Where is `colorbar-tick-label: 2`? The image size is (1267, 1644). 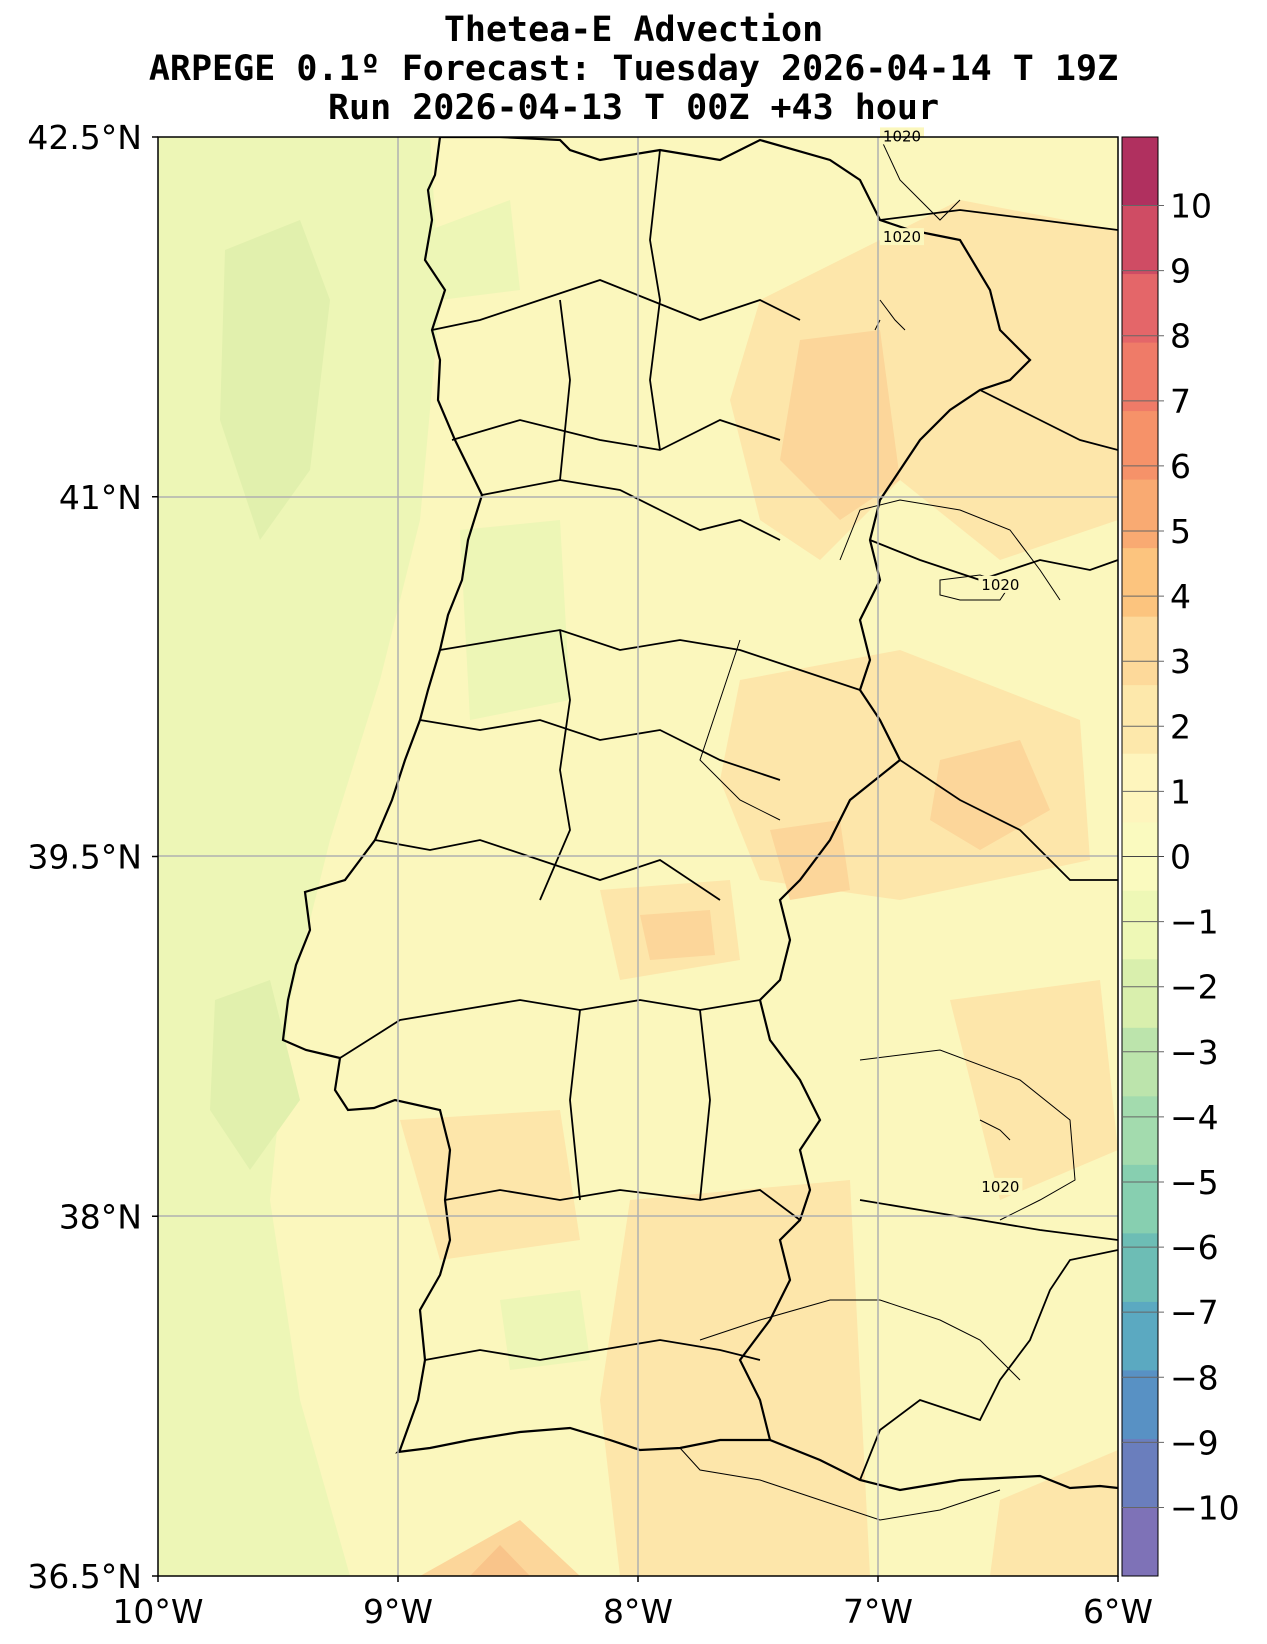
colorbar-tick-label: 2 is located at coordinates (1180, 726).